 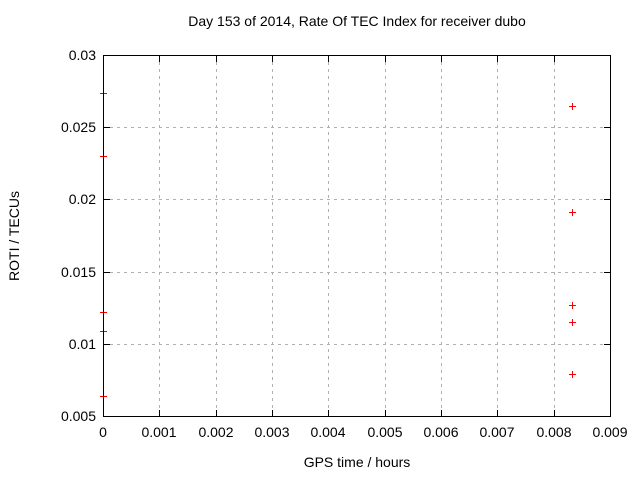 What do you see at coordinates (610, 432) in the screenshot?
I see `x-tick-label: 0.009` at bounding box center [610, 432].